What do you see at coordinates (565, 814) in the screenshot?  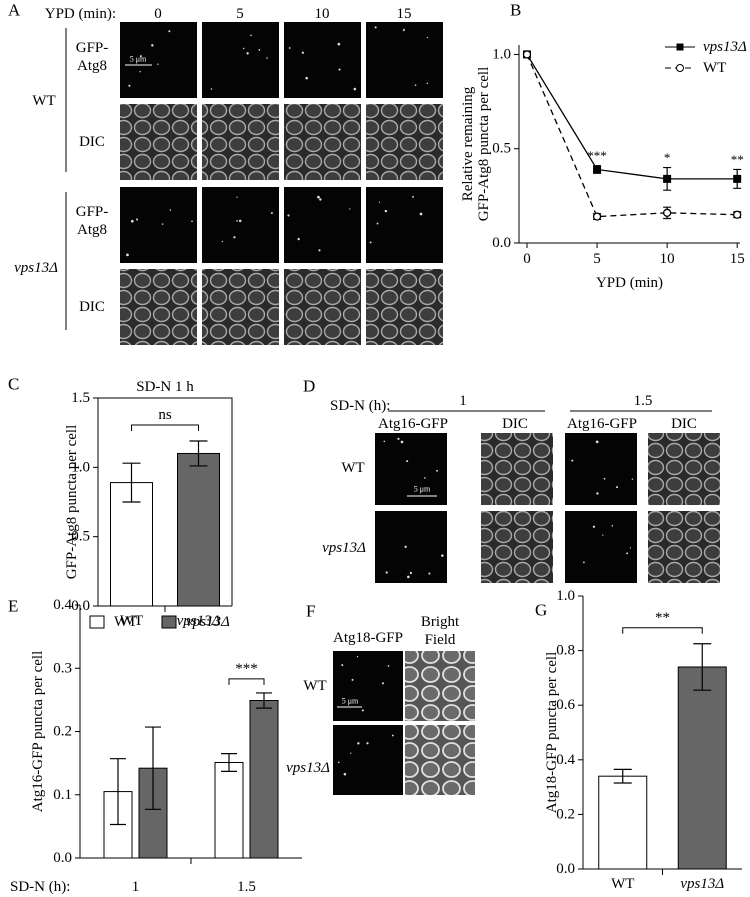 I see `y-tick-label: 0.2` at bounding box center [565, 814].